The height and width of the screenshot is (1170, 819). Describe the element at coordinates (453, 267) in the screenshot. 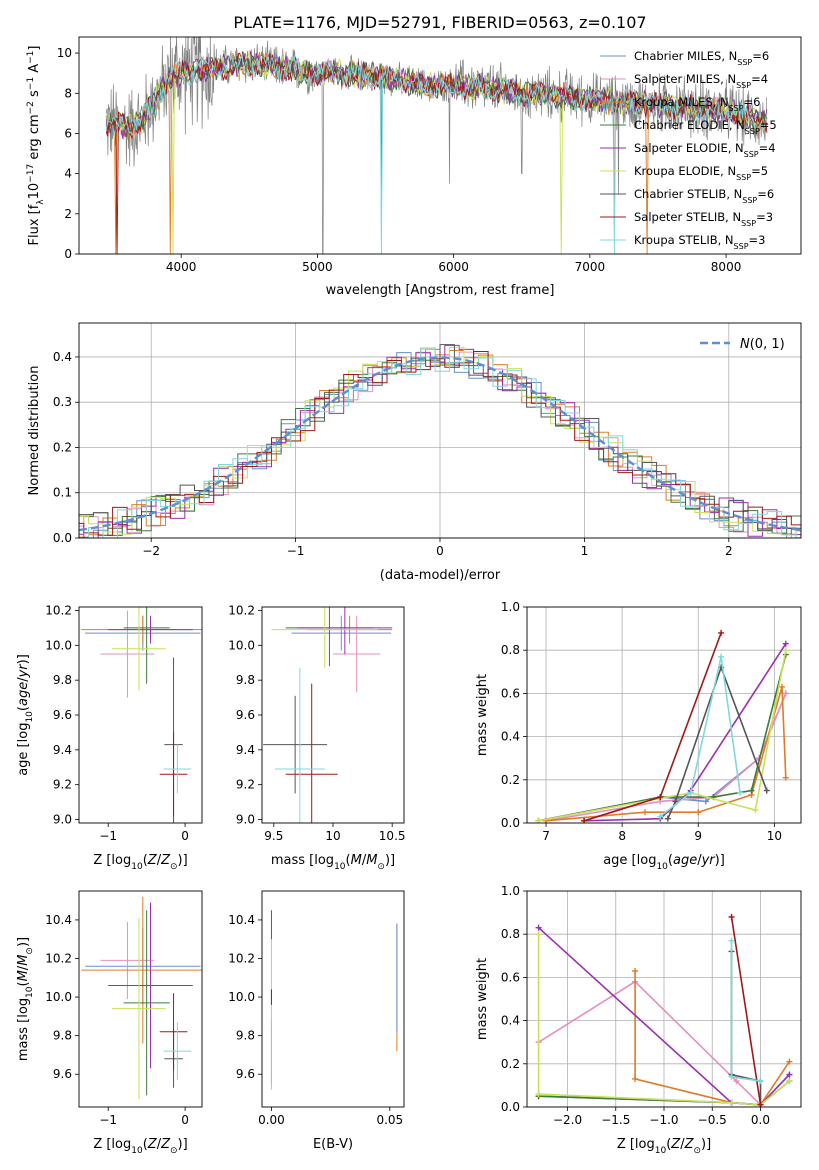

I see `x-tick-label: 6000` at that location.